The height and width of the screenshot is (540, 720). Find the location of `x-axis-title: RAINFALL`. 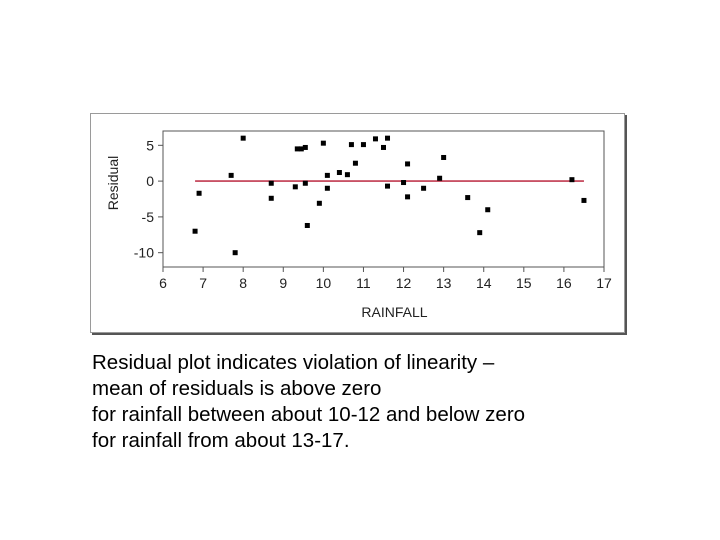

x-axis-title: RAINFALL is located at coordinates (394, 312).